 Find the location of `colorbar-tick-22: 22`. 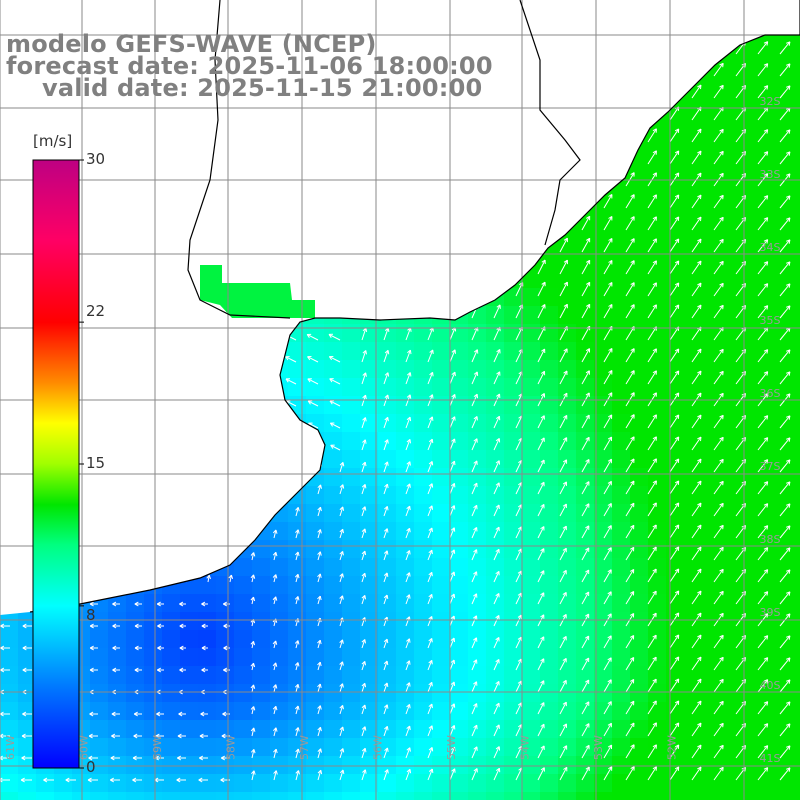

colorbar-tick-22: 22 is located at coordinates (96, 311).